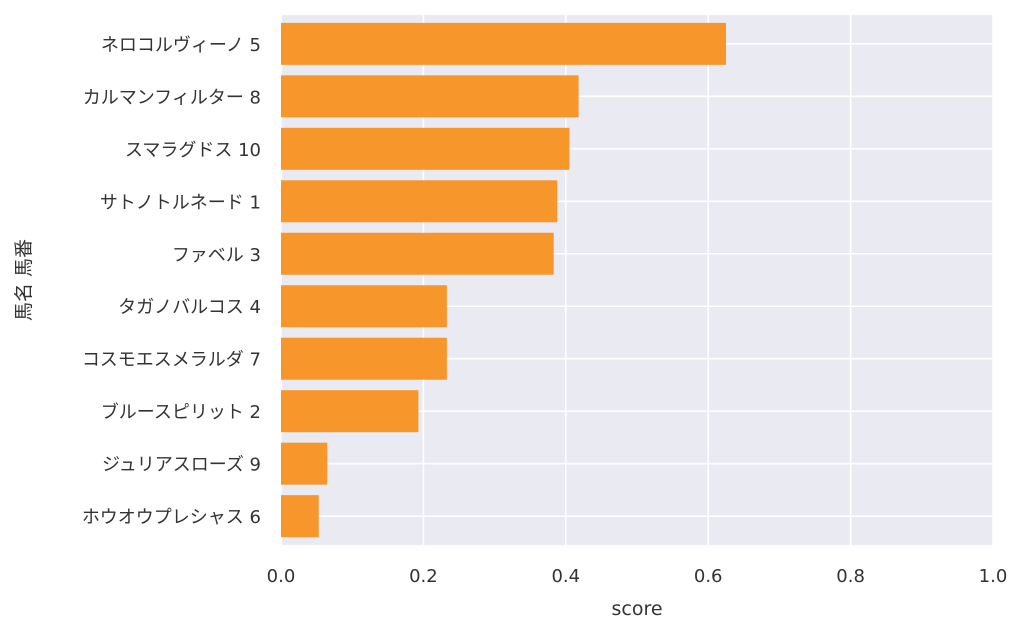 The image size is (1024, 629). I want to click on y-axis-title: 馬名 馬番, so click(24, 280).